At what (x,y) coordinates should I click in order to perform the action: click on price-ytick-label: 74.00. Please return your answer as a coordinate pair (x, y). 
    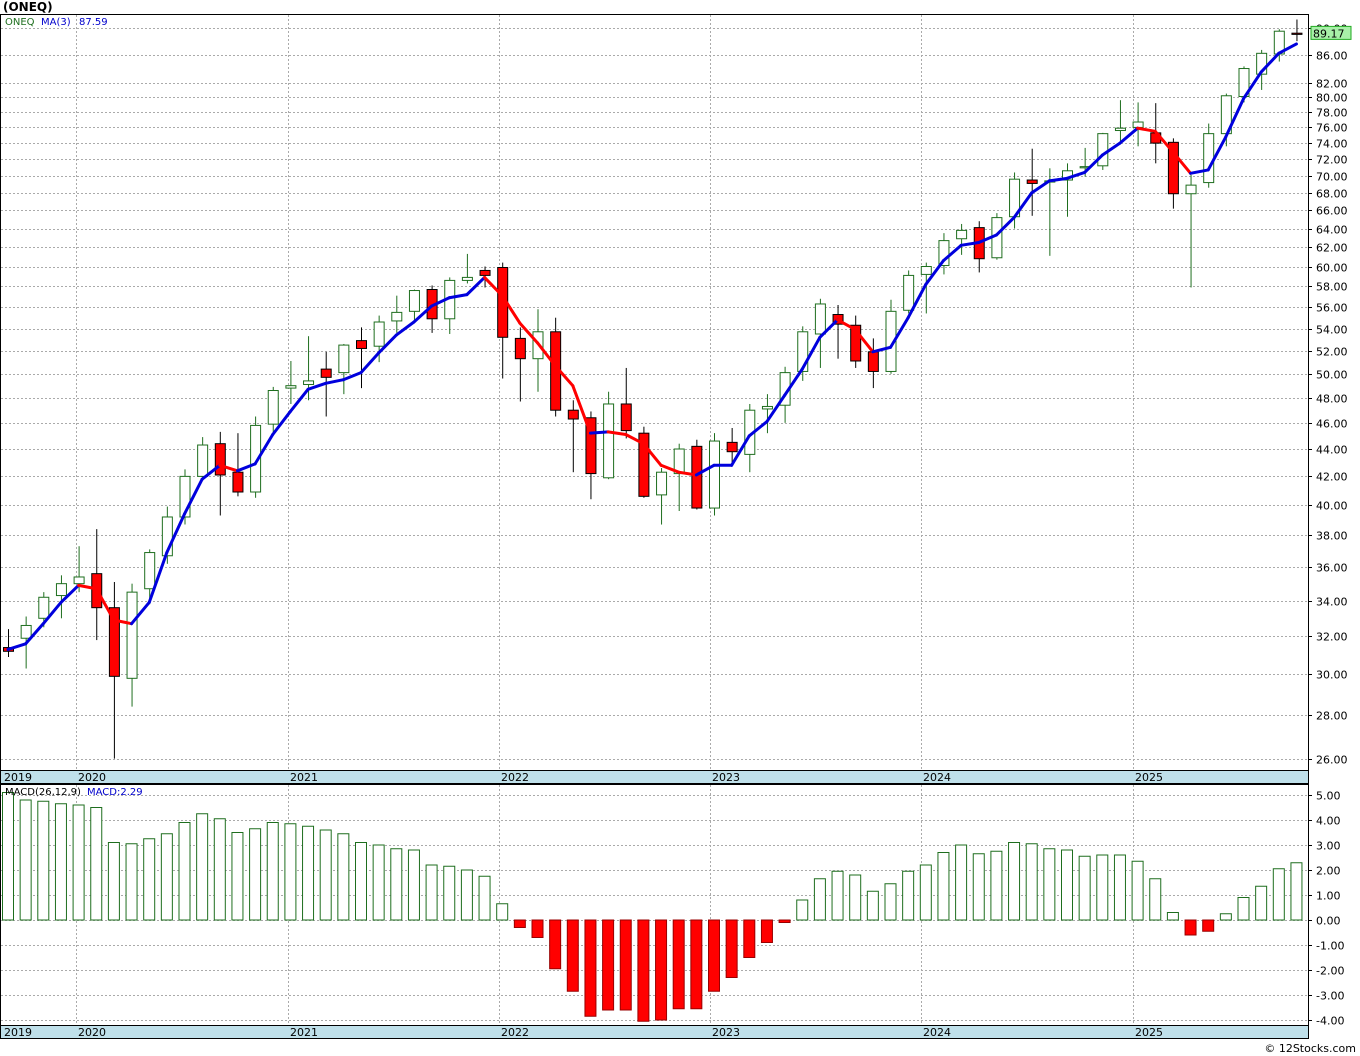
    Looking at the image, I should click on (1332, 144).